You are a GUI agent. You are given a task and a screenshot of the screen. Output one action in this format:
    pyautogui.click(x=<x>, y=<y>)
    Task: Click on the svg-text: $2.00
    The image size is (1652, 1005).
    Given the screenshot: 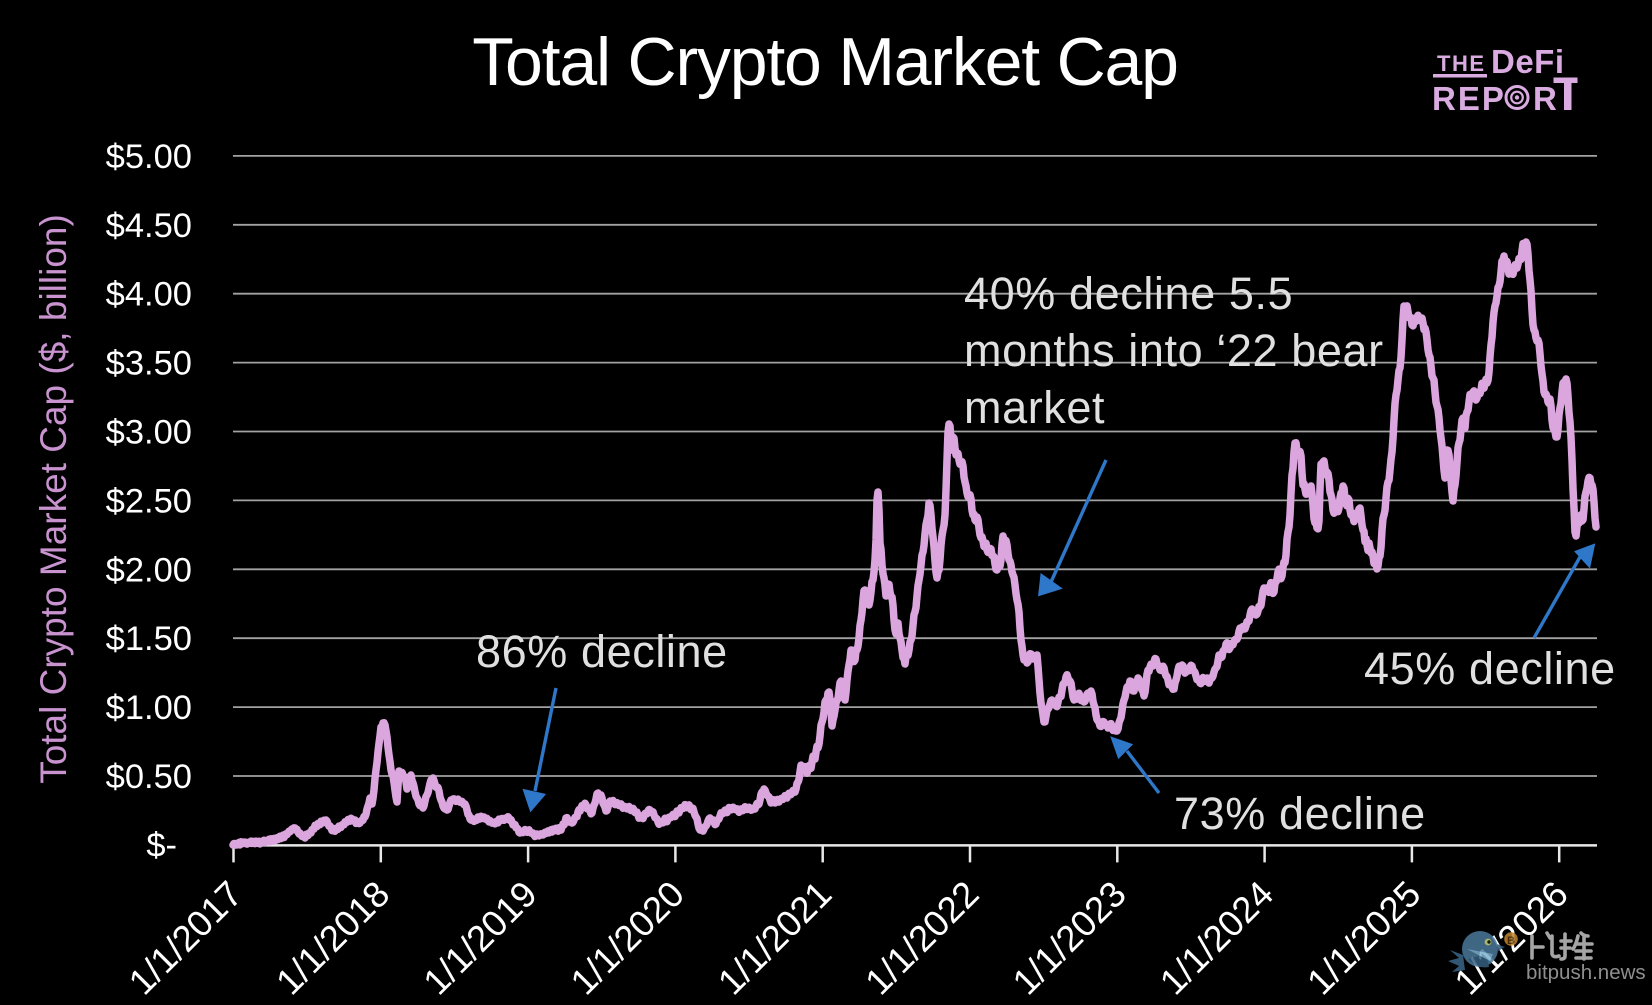 What is the action you would take?
    pyautogui.click(x=149, y=570)
    